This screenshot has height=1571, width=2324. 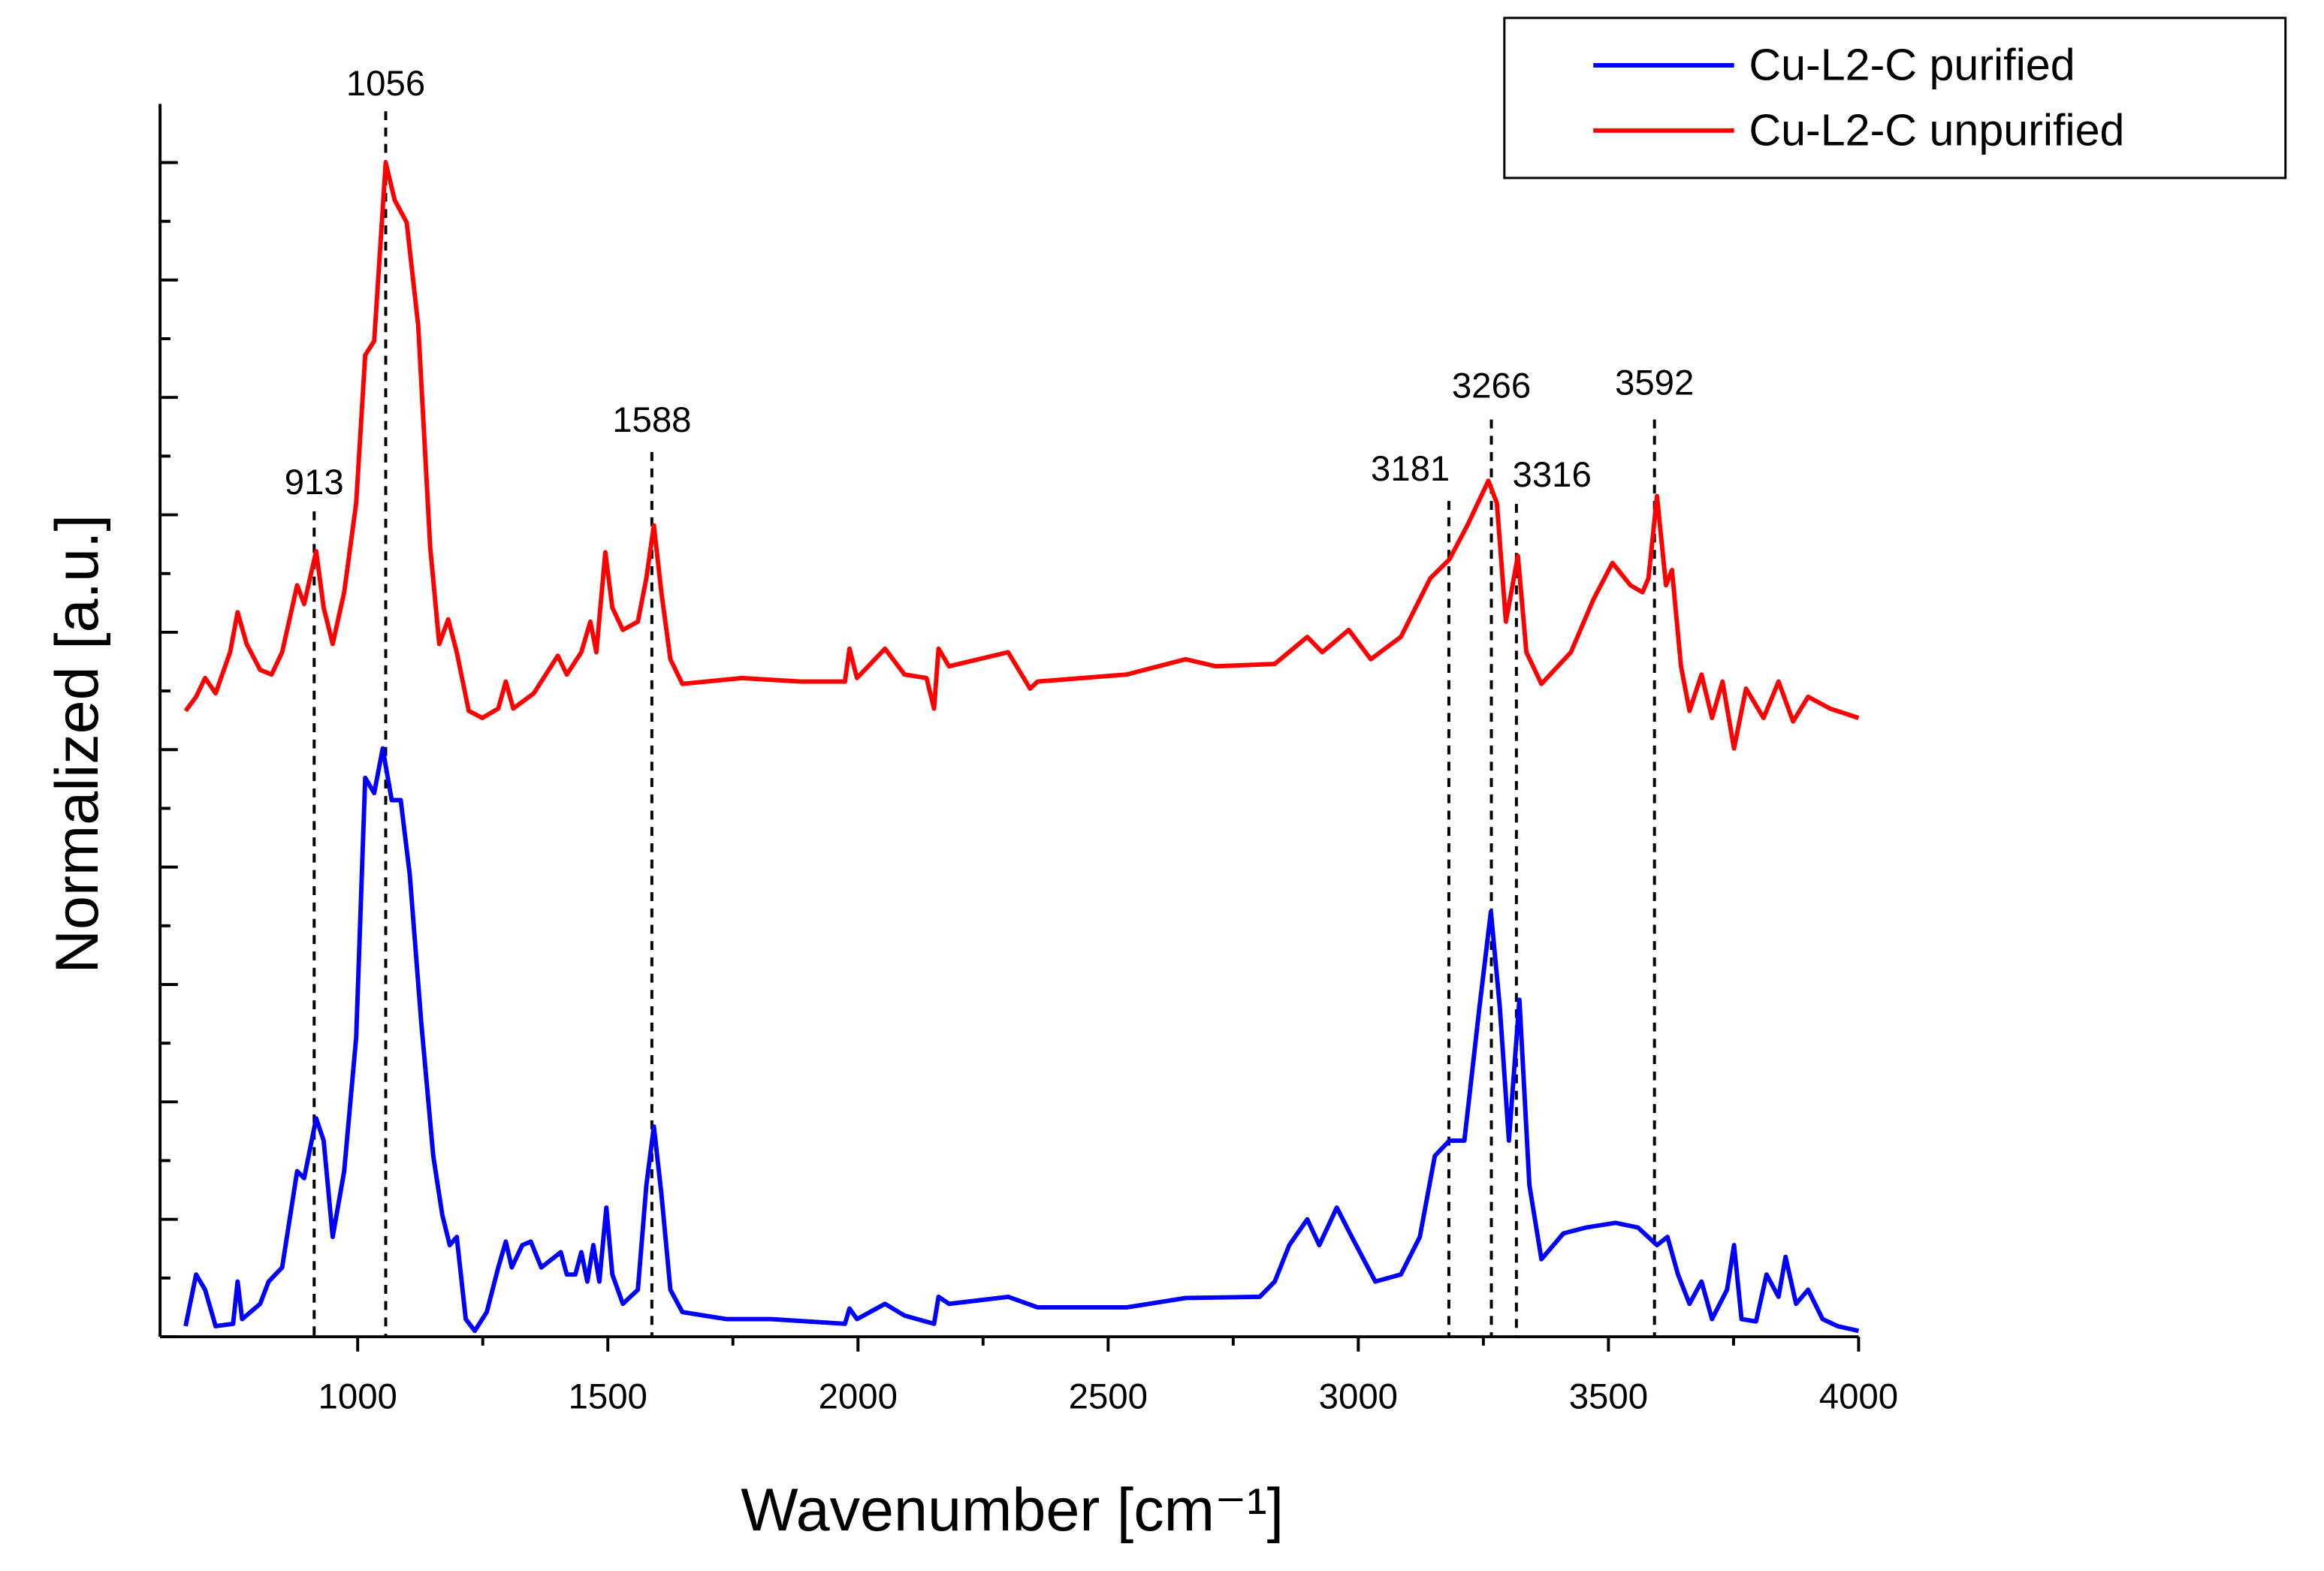 What do you see at coordinates (1491, 386) in the screenshot?
I see `peak-label: 3266` at bounding box center [1491, 386].